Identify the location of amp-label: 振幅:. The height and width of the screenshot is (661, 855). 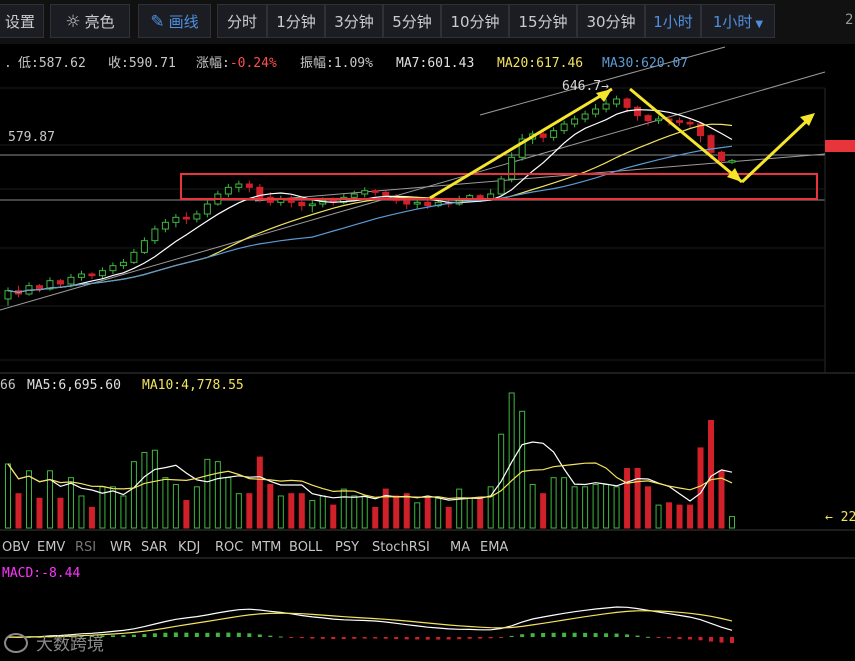
(317, 63).